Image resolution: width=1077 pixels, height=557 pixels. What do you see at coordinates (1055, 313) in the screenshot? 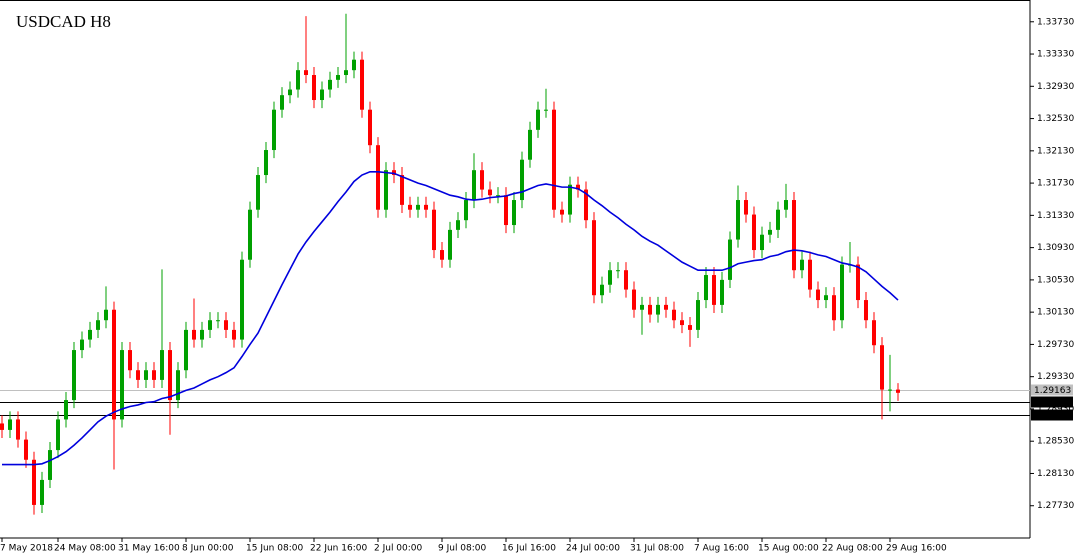
I see `y-tick-label: 1.30130` at bounding box center [1055, 313].